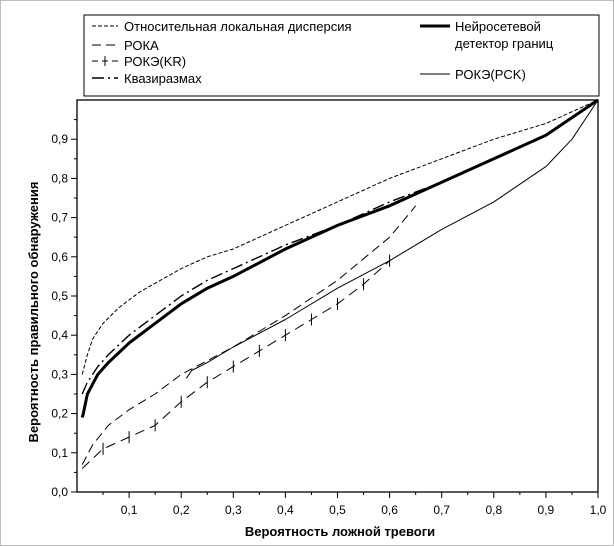 The width and height of the screenshot is (614, 546). I want to click on y-tick-label-3: 0,3, so click(59, 374).